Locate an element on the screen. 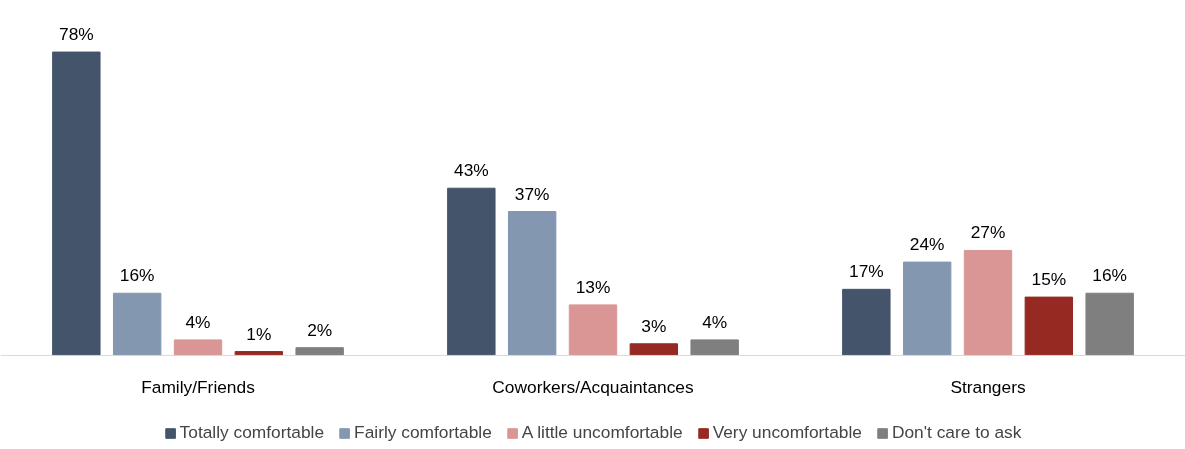 The width and height of the screenshot is (1185, 449). data-label: 37% is located at coordinates (532, 193).